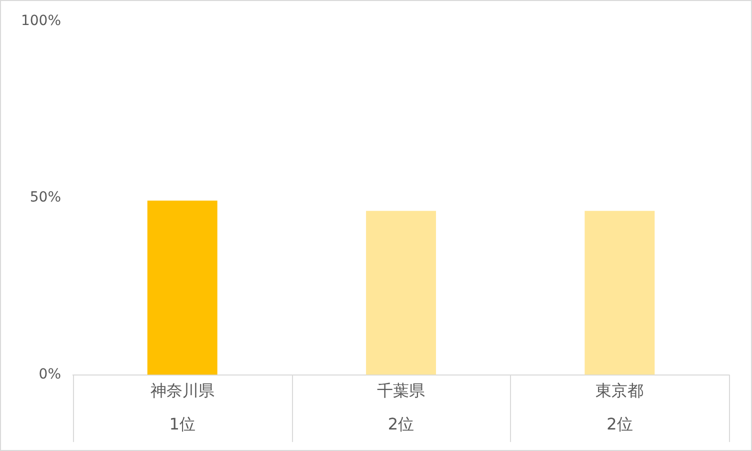 Image resolution: width=752 pixels, height=451 pixels. What do you see at coordinates (41, 21) in the screenshot?
I see `y-tick-label: 100%` at bounding box center [41, 21].